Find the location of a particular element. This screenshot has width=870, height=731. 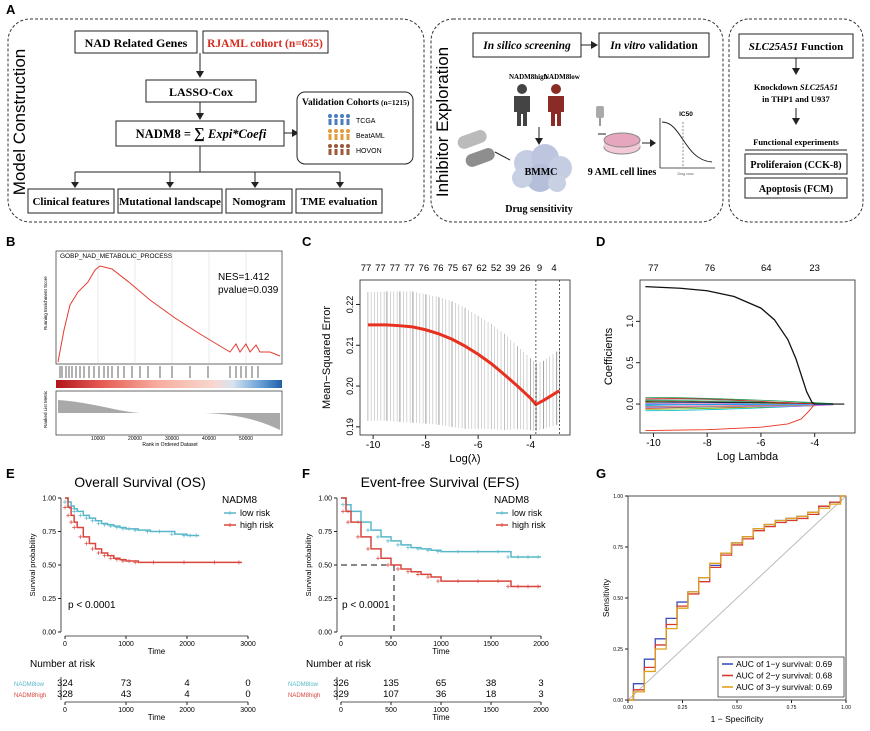

function-title: SLC25A51 Function is located at coordinates (796, 47).